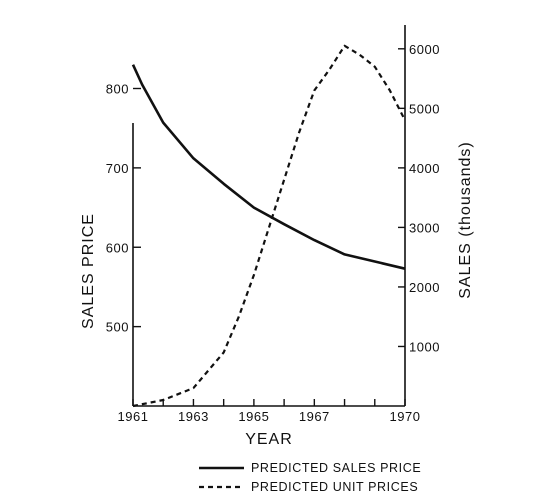 The image size is (555, 501). I want to click on x-axis-title: YEAR, so click(269, 439).